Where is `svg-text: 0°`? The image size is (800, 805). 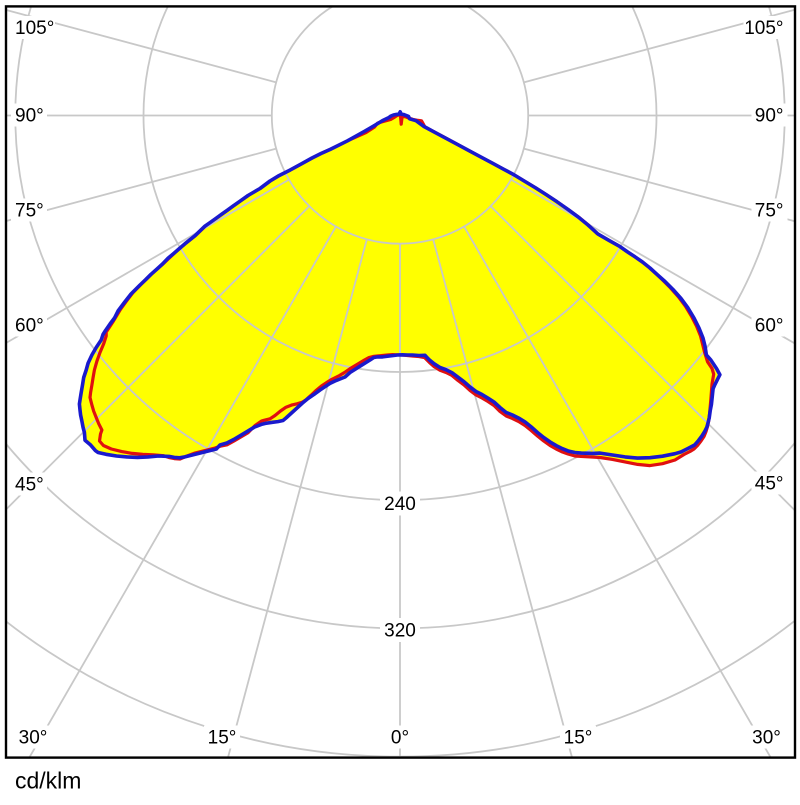 svg-text: 0° is located at coordinates (400, 738).